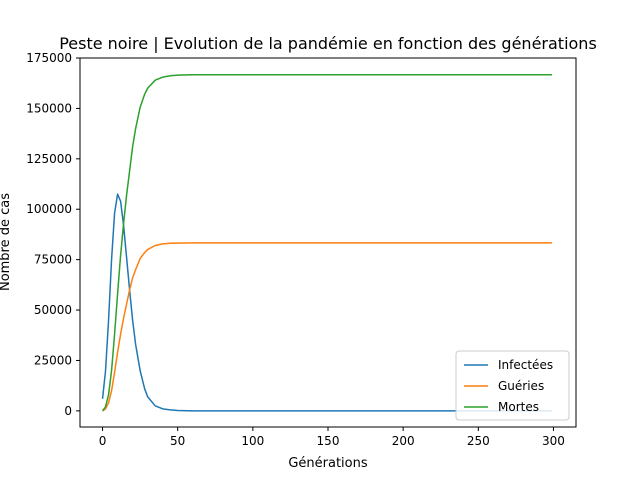 This screenshot has width=640, height=480. I want to click on legend-label-0: Infectées, so click(525, 365).